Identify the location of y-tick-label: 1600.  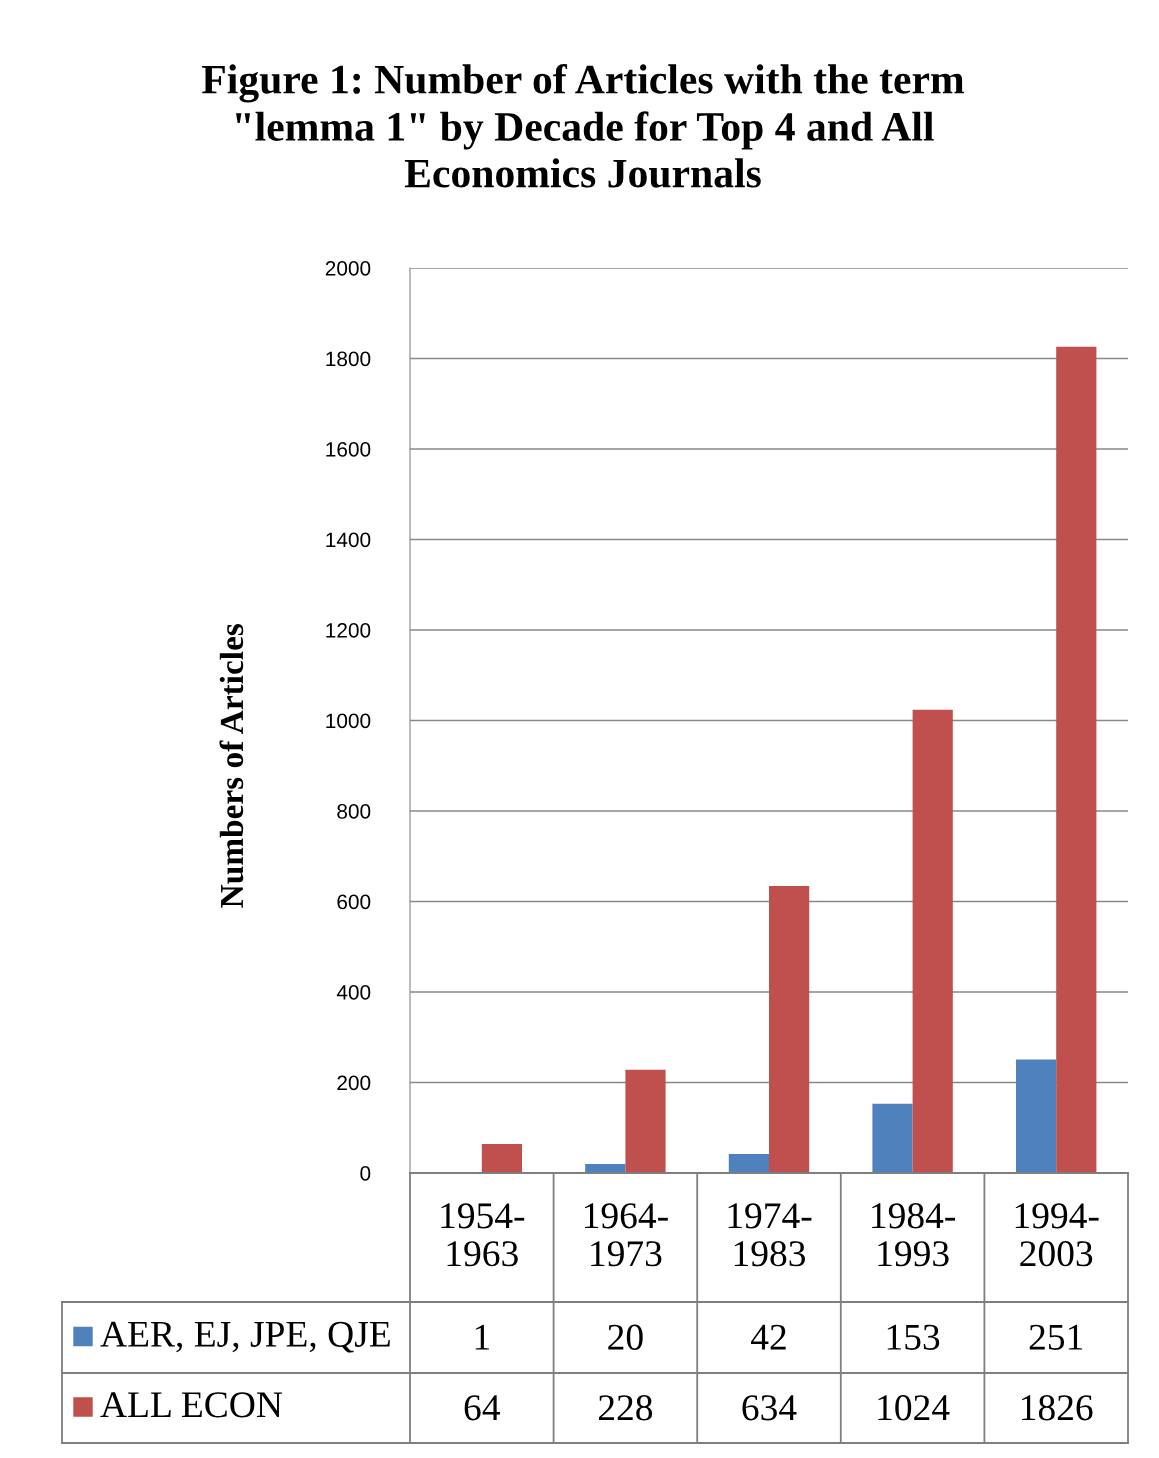
(348, 449).